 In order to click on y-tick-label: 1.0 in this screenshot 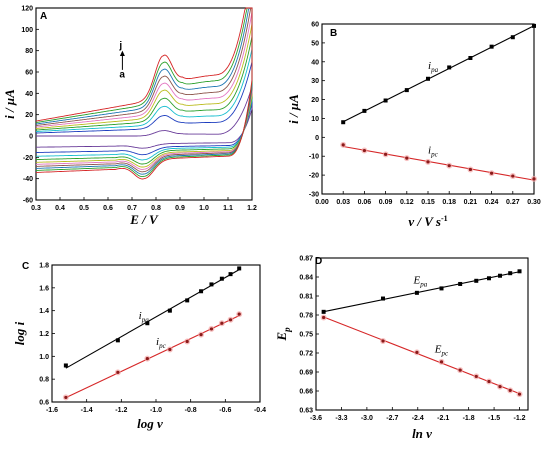, I will do `click(44, 357)`.